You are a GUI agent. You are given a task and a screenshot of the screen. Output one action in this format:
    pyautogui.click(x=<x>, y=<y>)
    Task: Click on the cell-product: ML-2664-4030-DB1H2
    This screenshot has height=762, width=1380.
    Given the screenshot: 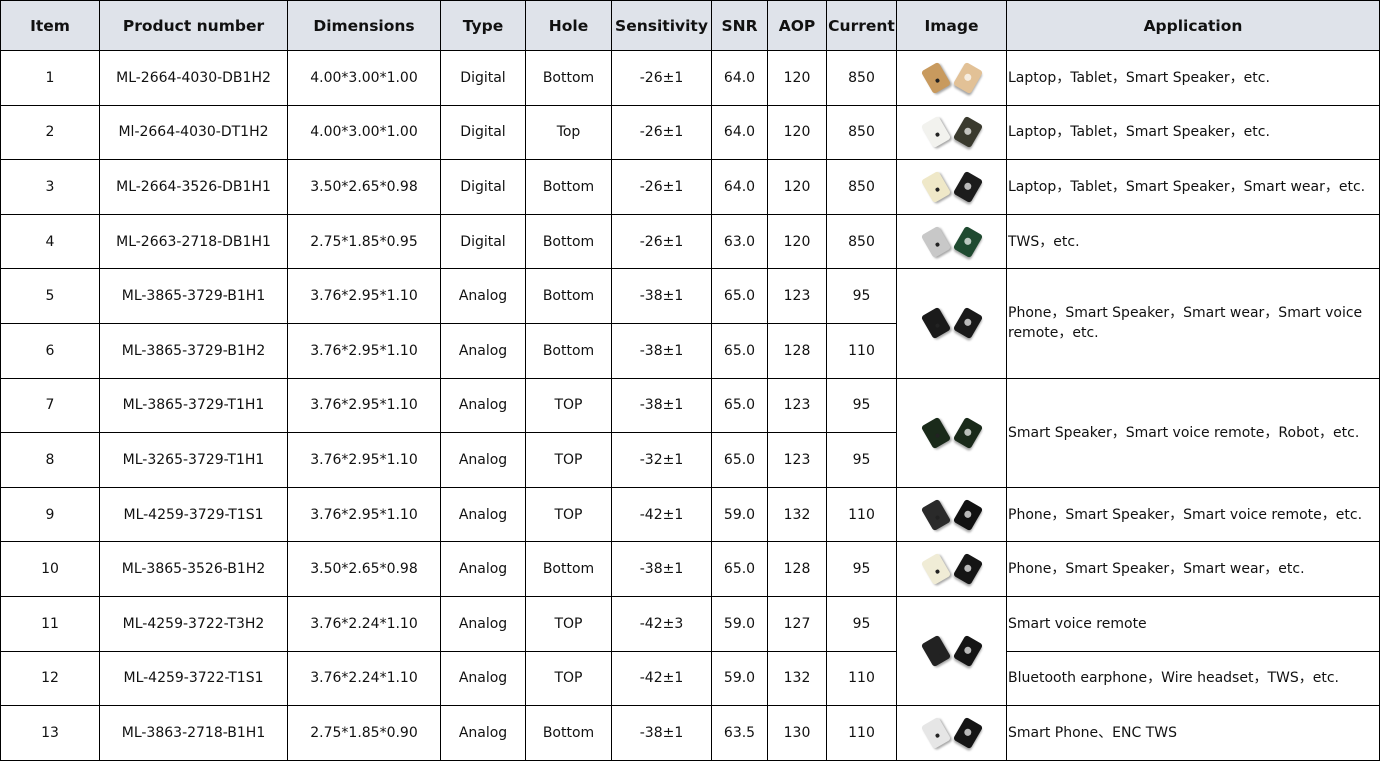 What is the action you would take?
    pyautogui.click(x=193, y=78)
    